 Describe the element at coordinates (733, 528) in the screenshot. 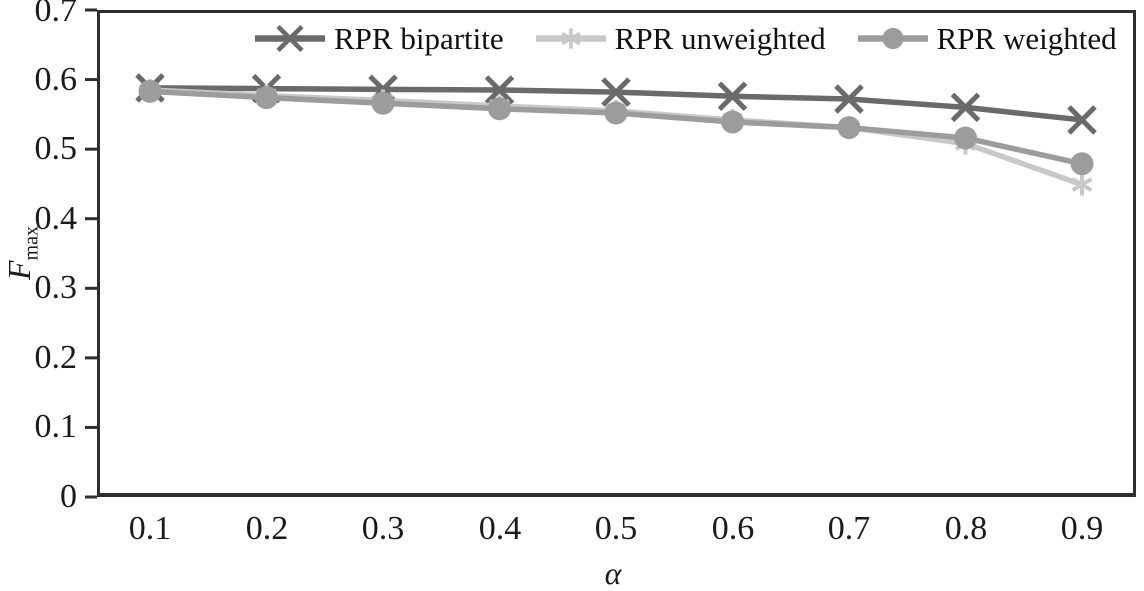

I see `x-axis-tick-label: 0.6` at that location.